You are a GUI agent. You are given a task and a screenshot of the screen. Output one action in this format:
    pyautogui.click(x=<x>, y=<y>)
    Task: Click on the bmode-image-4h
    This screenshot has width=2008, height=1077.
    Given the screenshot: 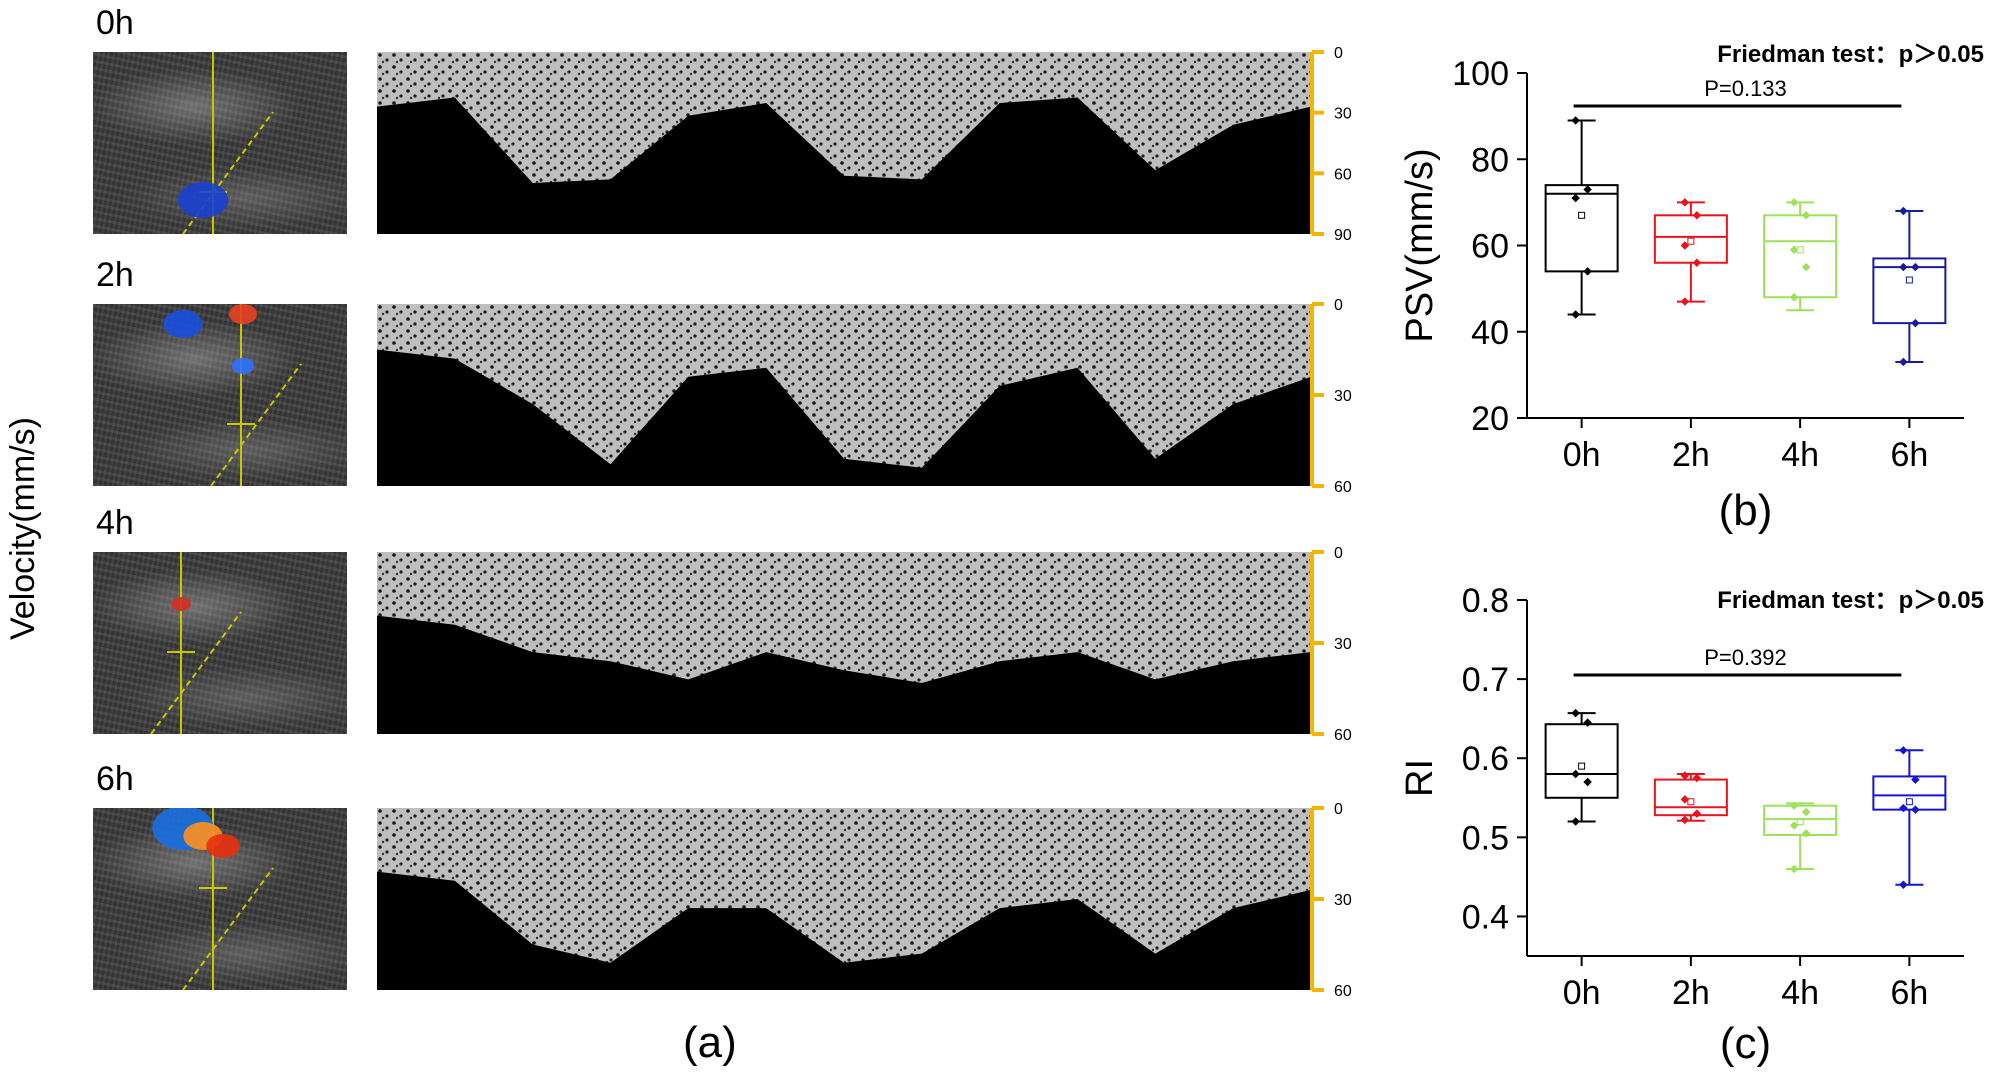 What is the action you would take?
    pyautogui.click(x=220, y=643)
    